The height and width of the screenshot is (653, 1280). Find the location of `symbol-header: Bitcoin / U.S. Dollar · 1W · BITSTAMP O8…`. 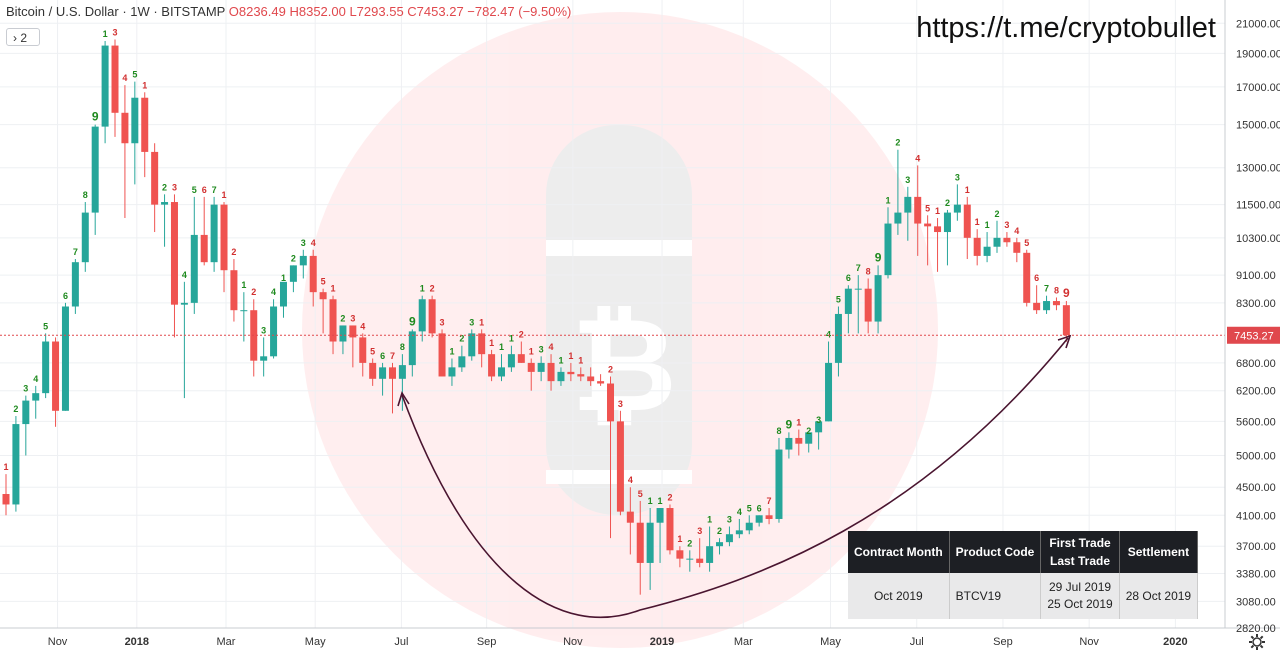

symbol-header: Bitcoin / U.S. Dollar · 1W · BITSTAMP O8… is located at coordinates (288, 11).